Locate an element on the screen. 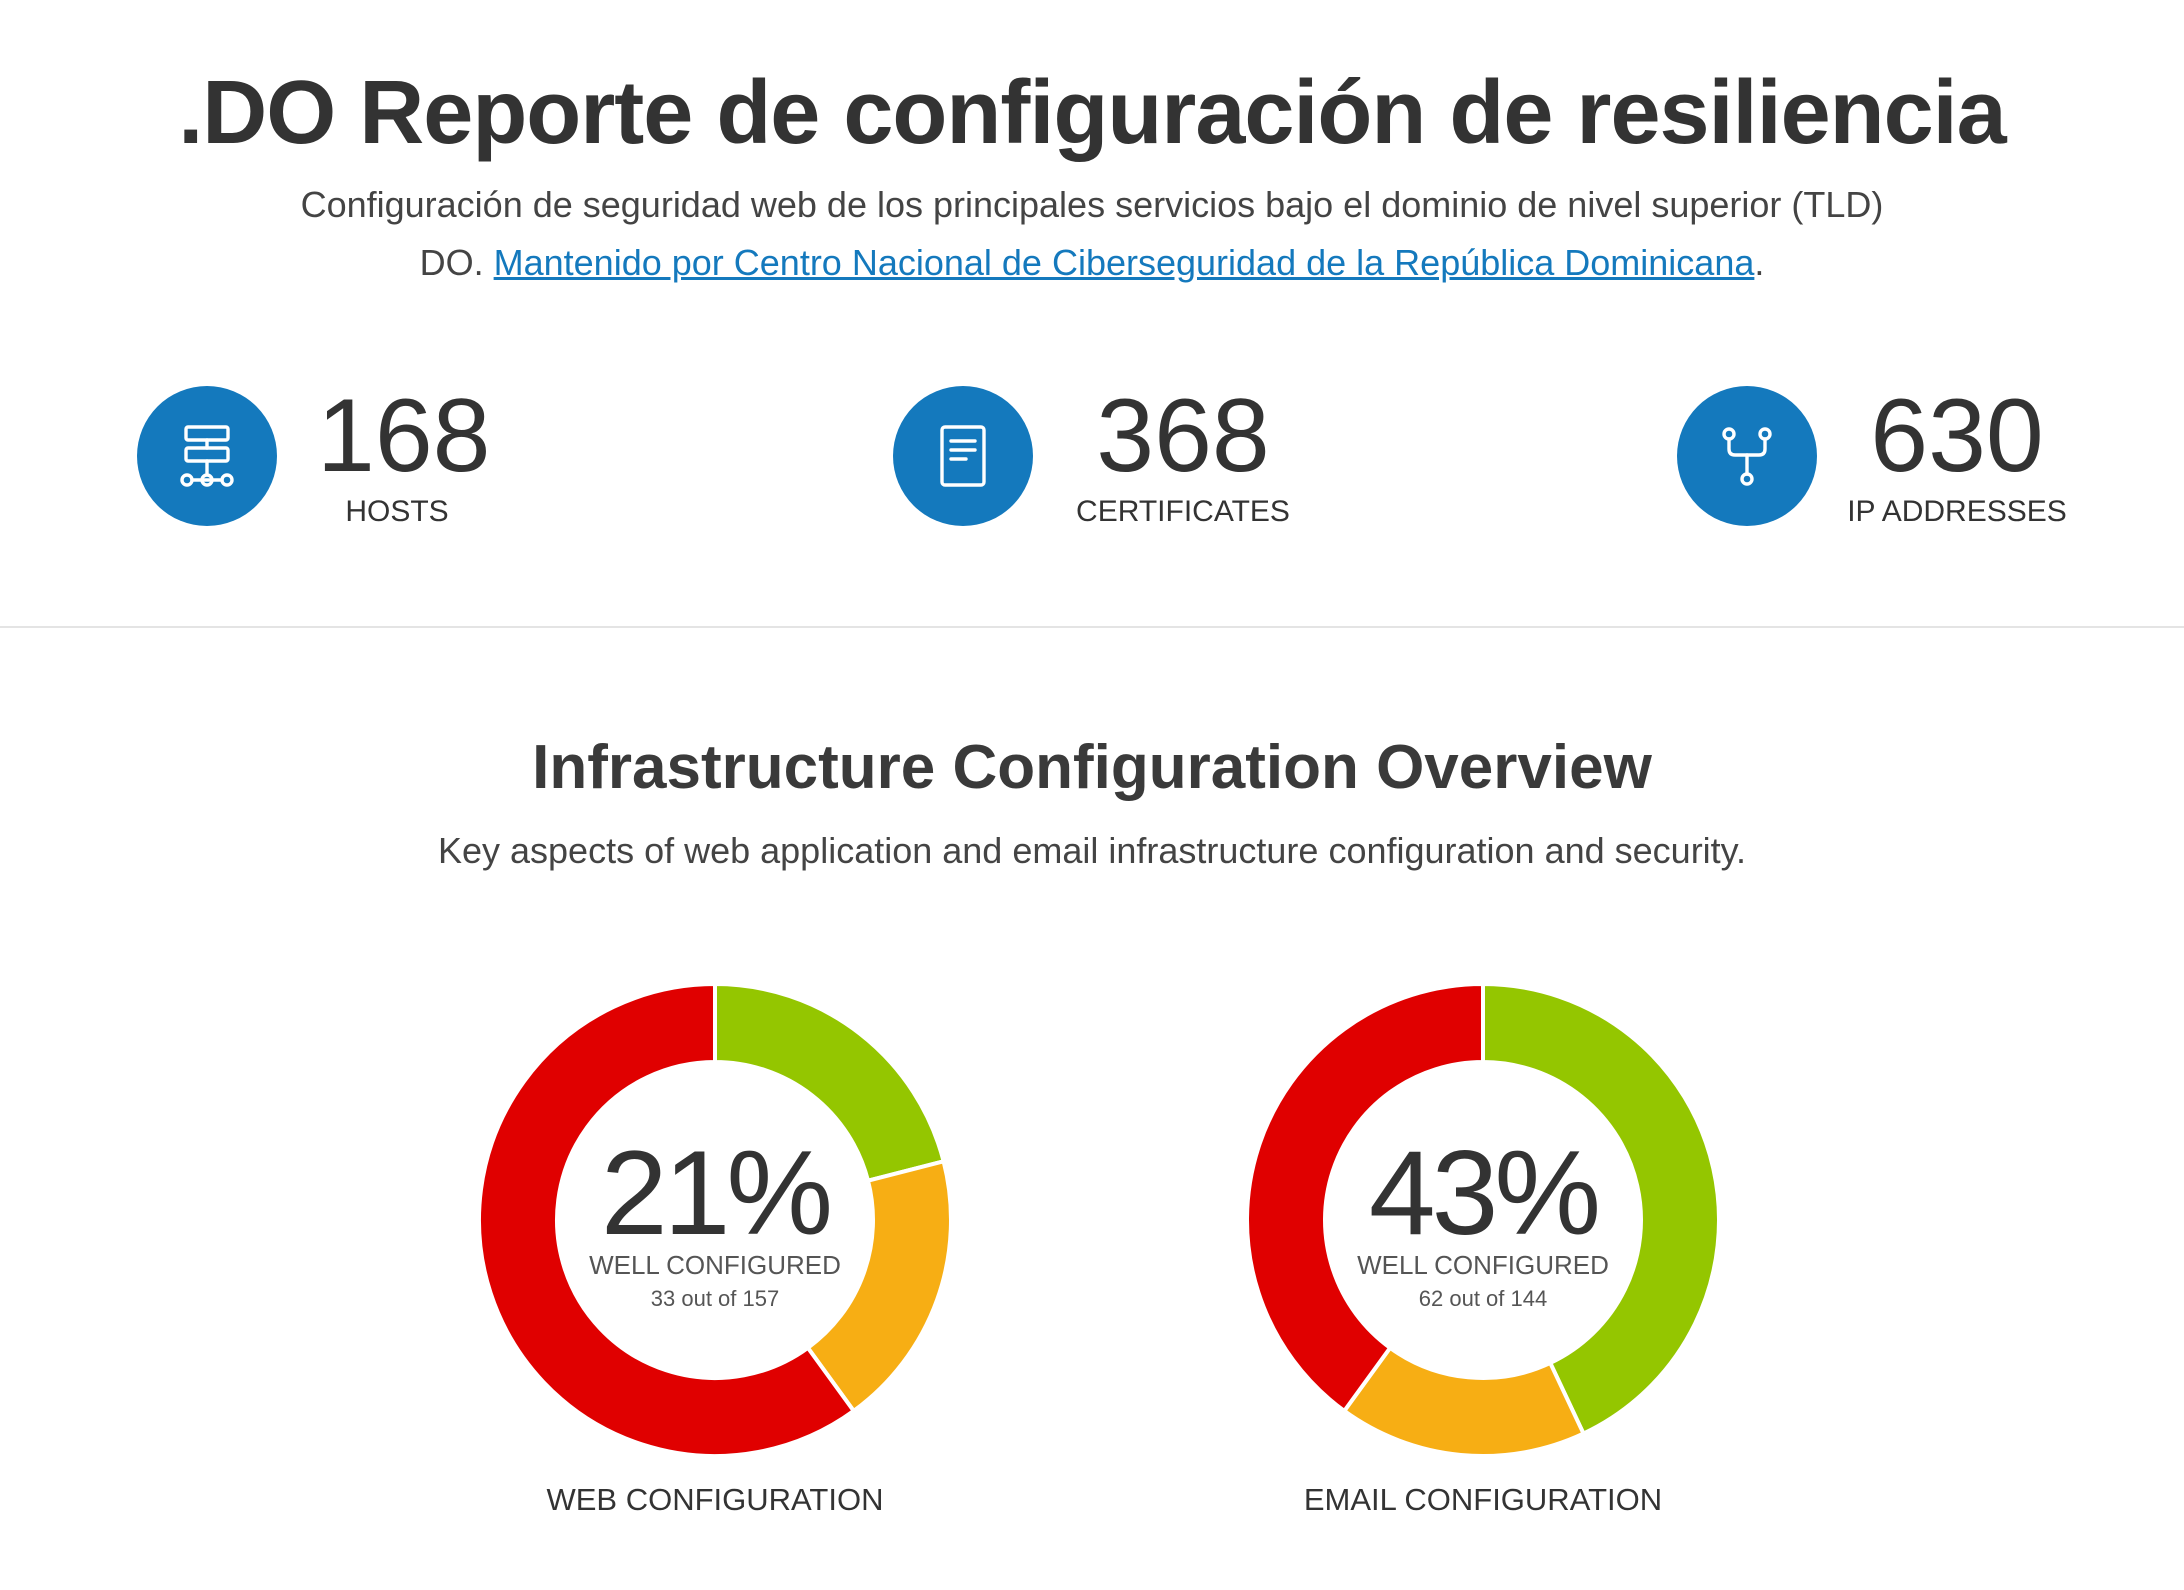 This screenshot has height=1590, width=2184. stat-hosts-value: 168 is located at coordinates (404, 436).